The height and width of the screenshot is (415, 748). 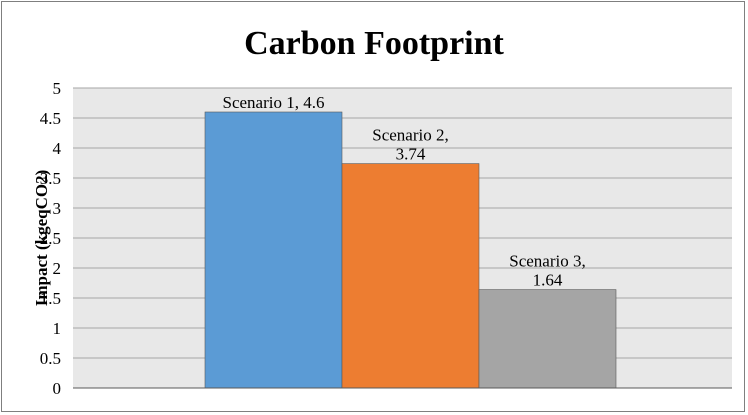 I want to click on y-tick-label: 4.5, so click(x=50, y=118).